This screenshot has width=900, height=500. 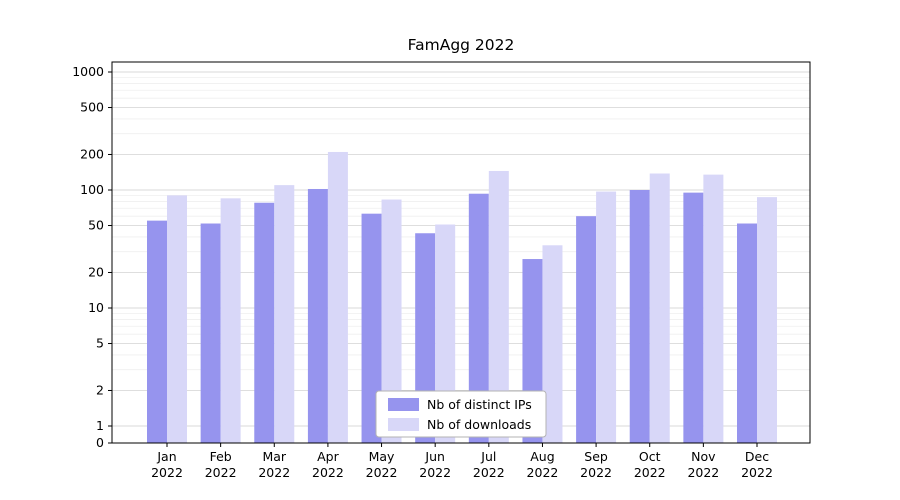 What do you see at coordinates (100, 389) in the screenshot?
I see `y-tick-label: 2` at bounding box center [100, 389].